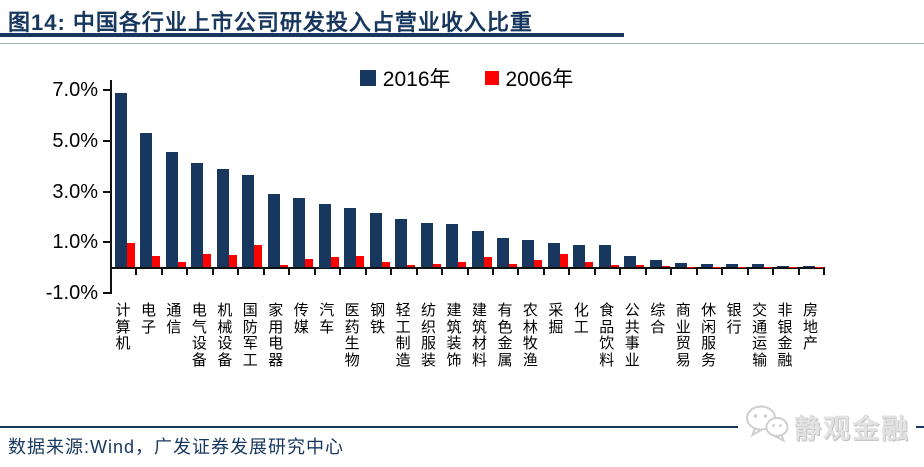  What do you see at coordinates (148, 319) in the screenshot?
I see `x-category-label: 电 子` at bounding box center [148, 319].